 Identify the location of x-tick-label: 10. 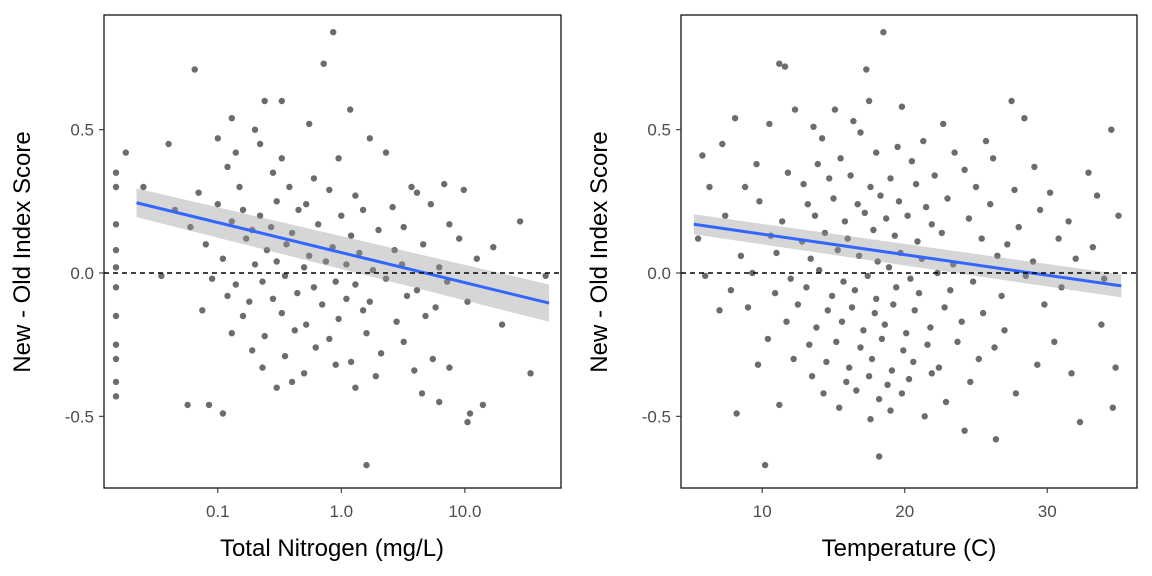
(762, 511).